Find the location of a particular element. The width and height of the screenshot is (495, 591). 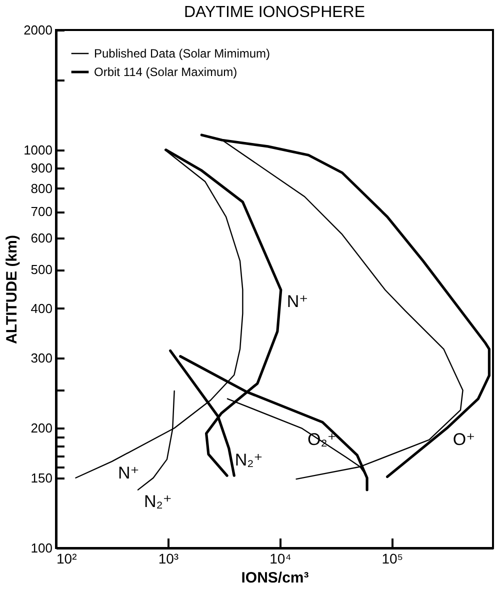

y-tick-label: 100 is located at coordinates (41, 548).